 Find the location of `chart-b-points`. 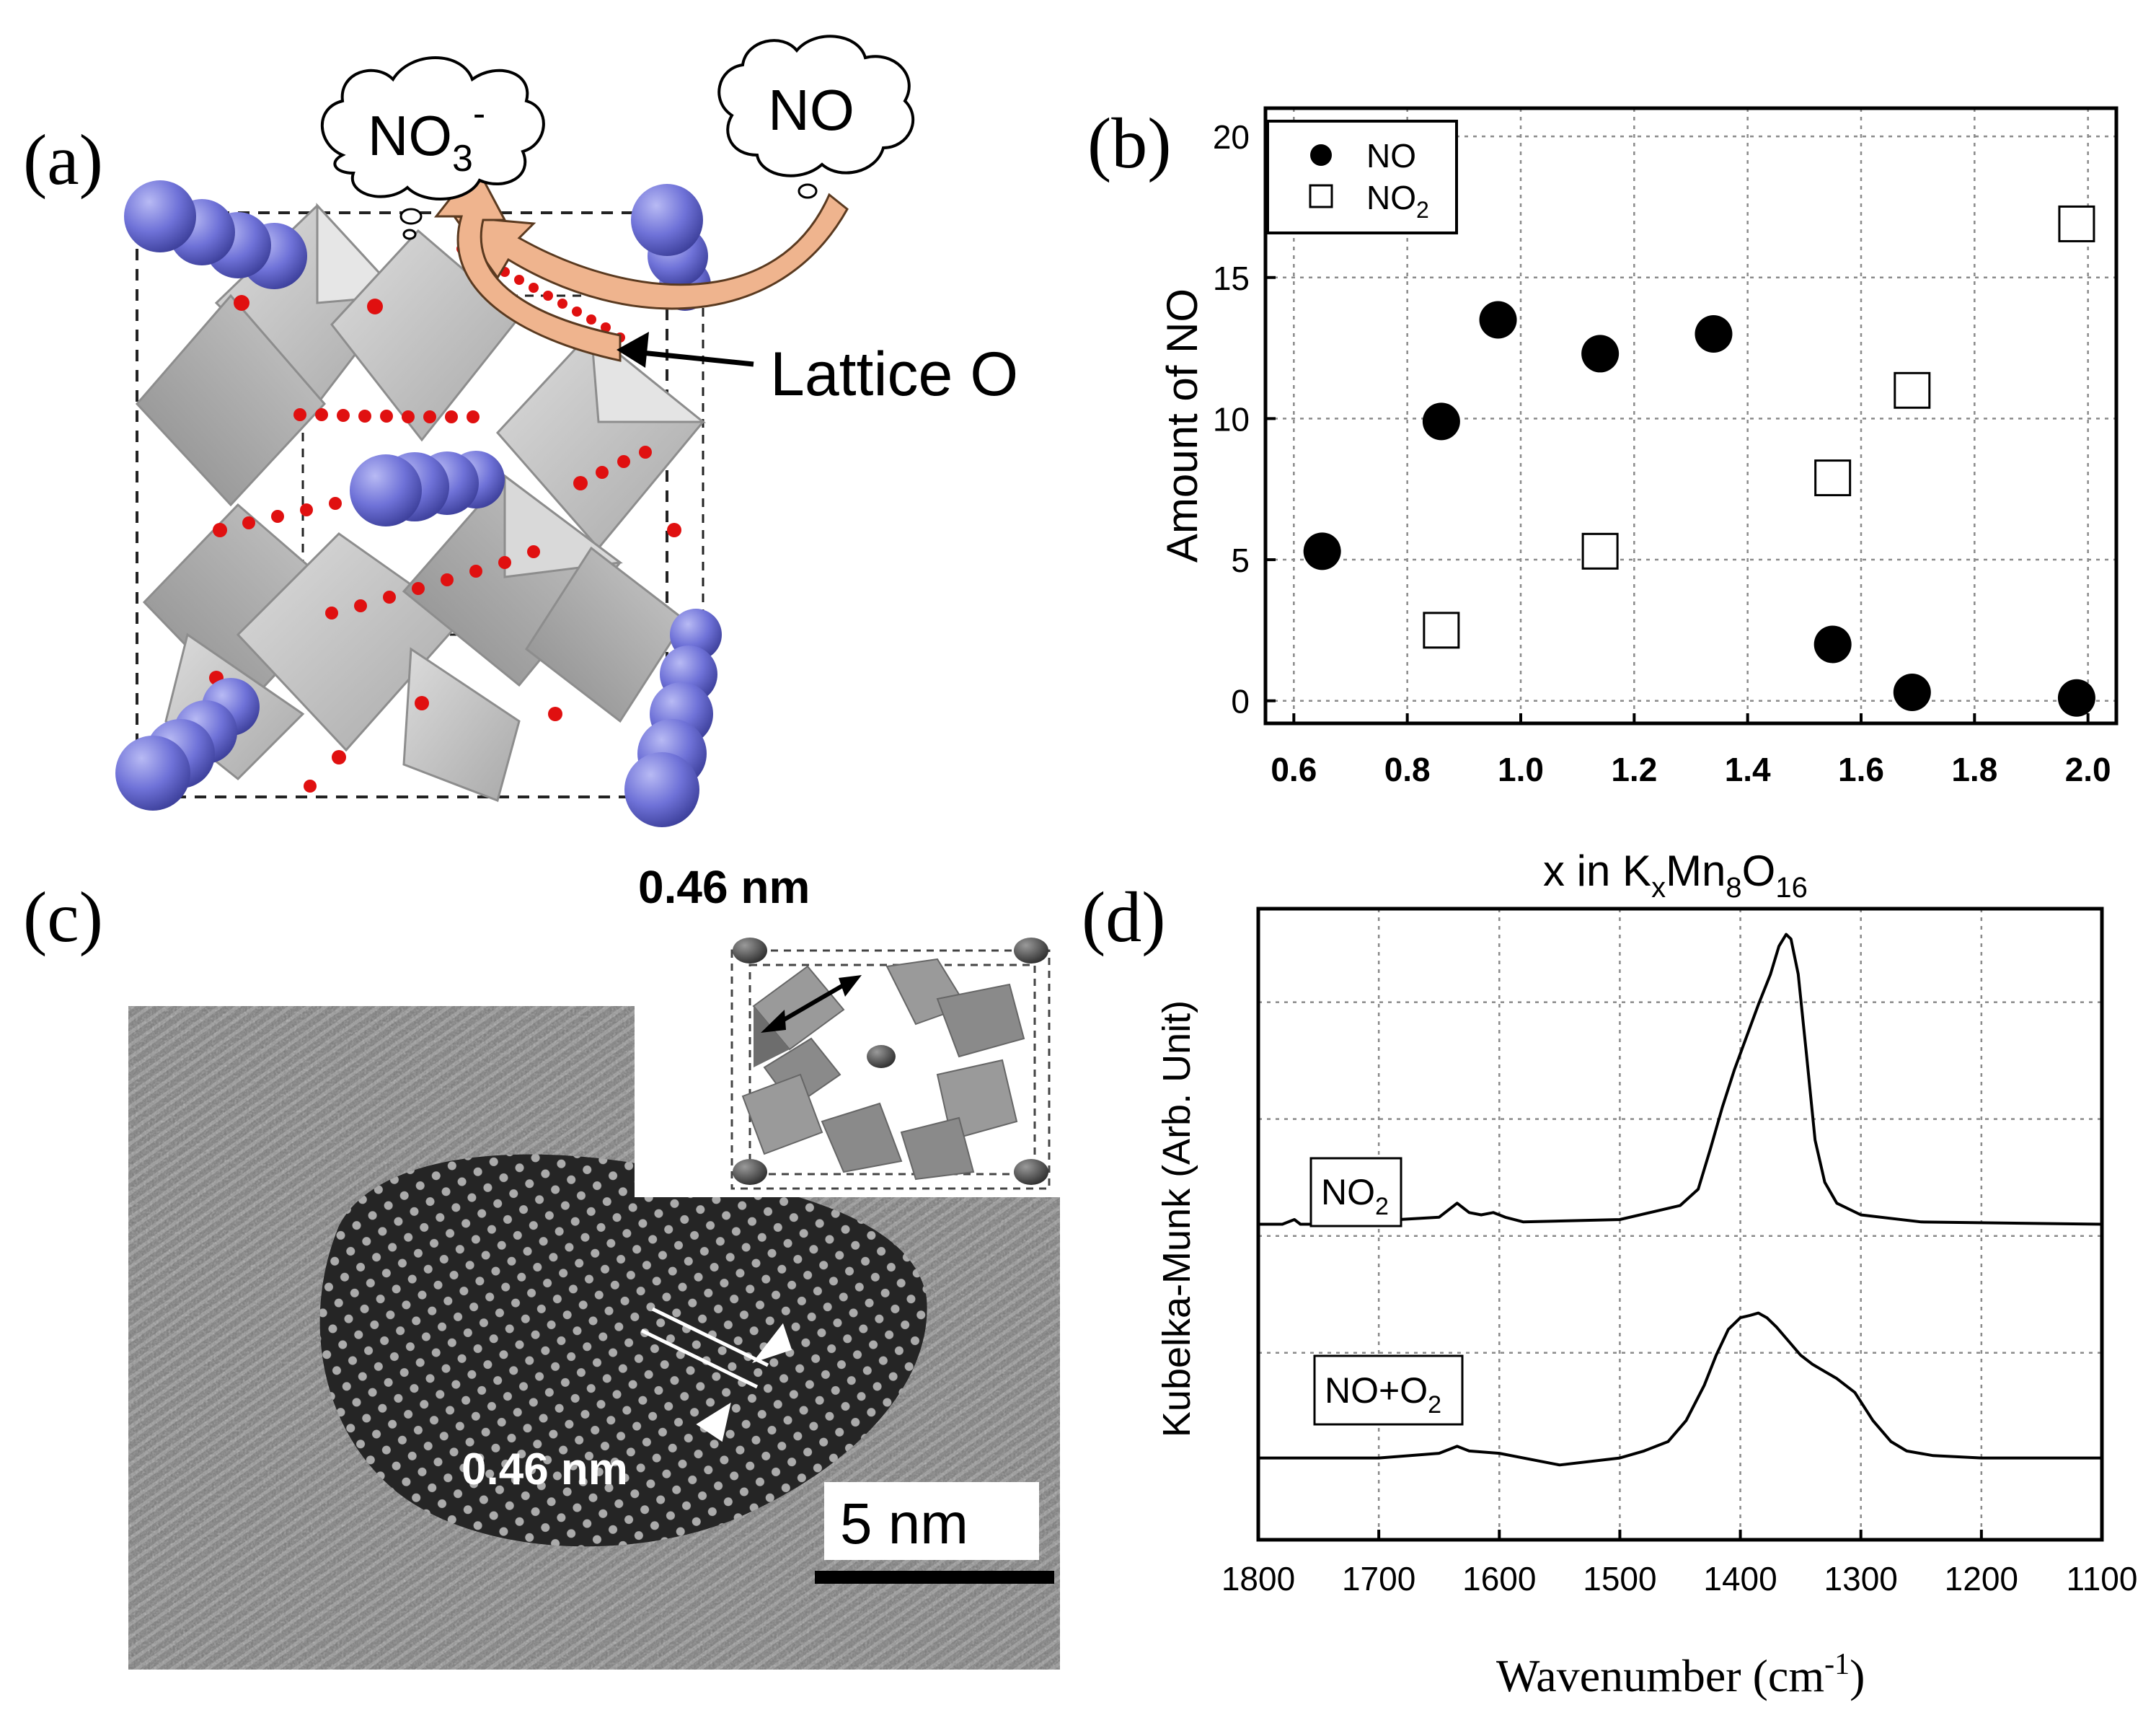

chart-b-points is located at coordinates (1699, 461).